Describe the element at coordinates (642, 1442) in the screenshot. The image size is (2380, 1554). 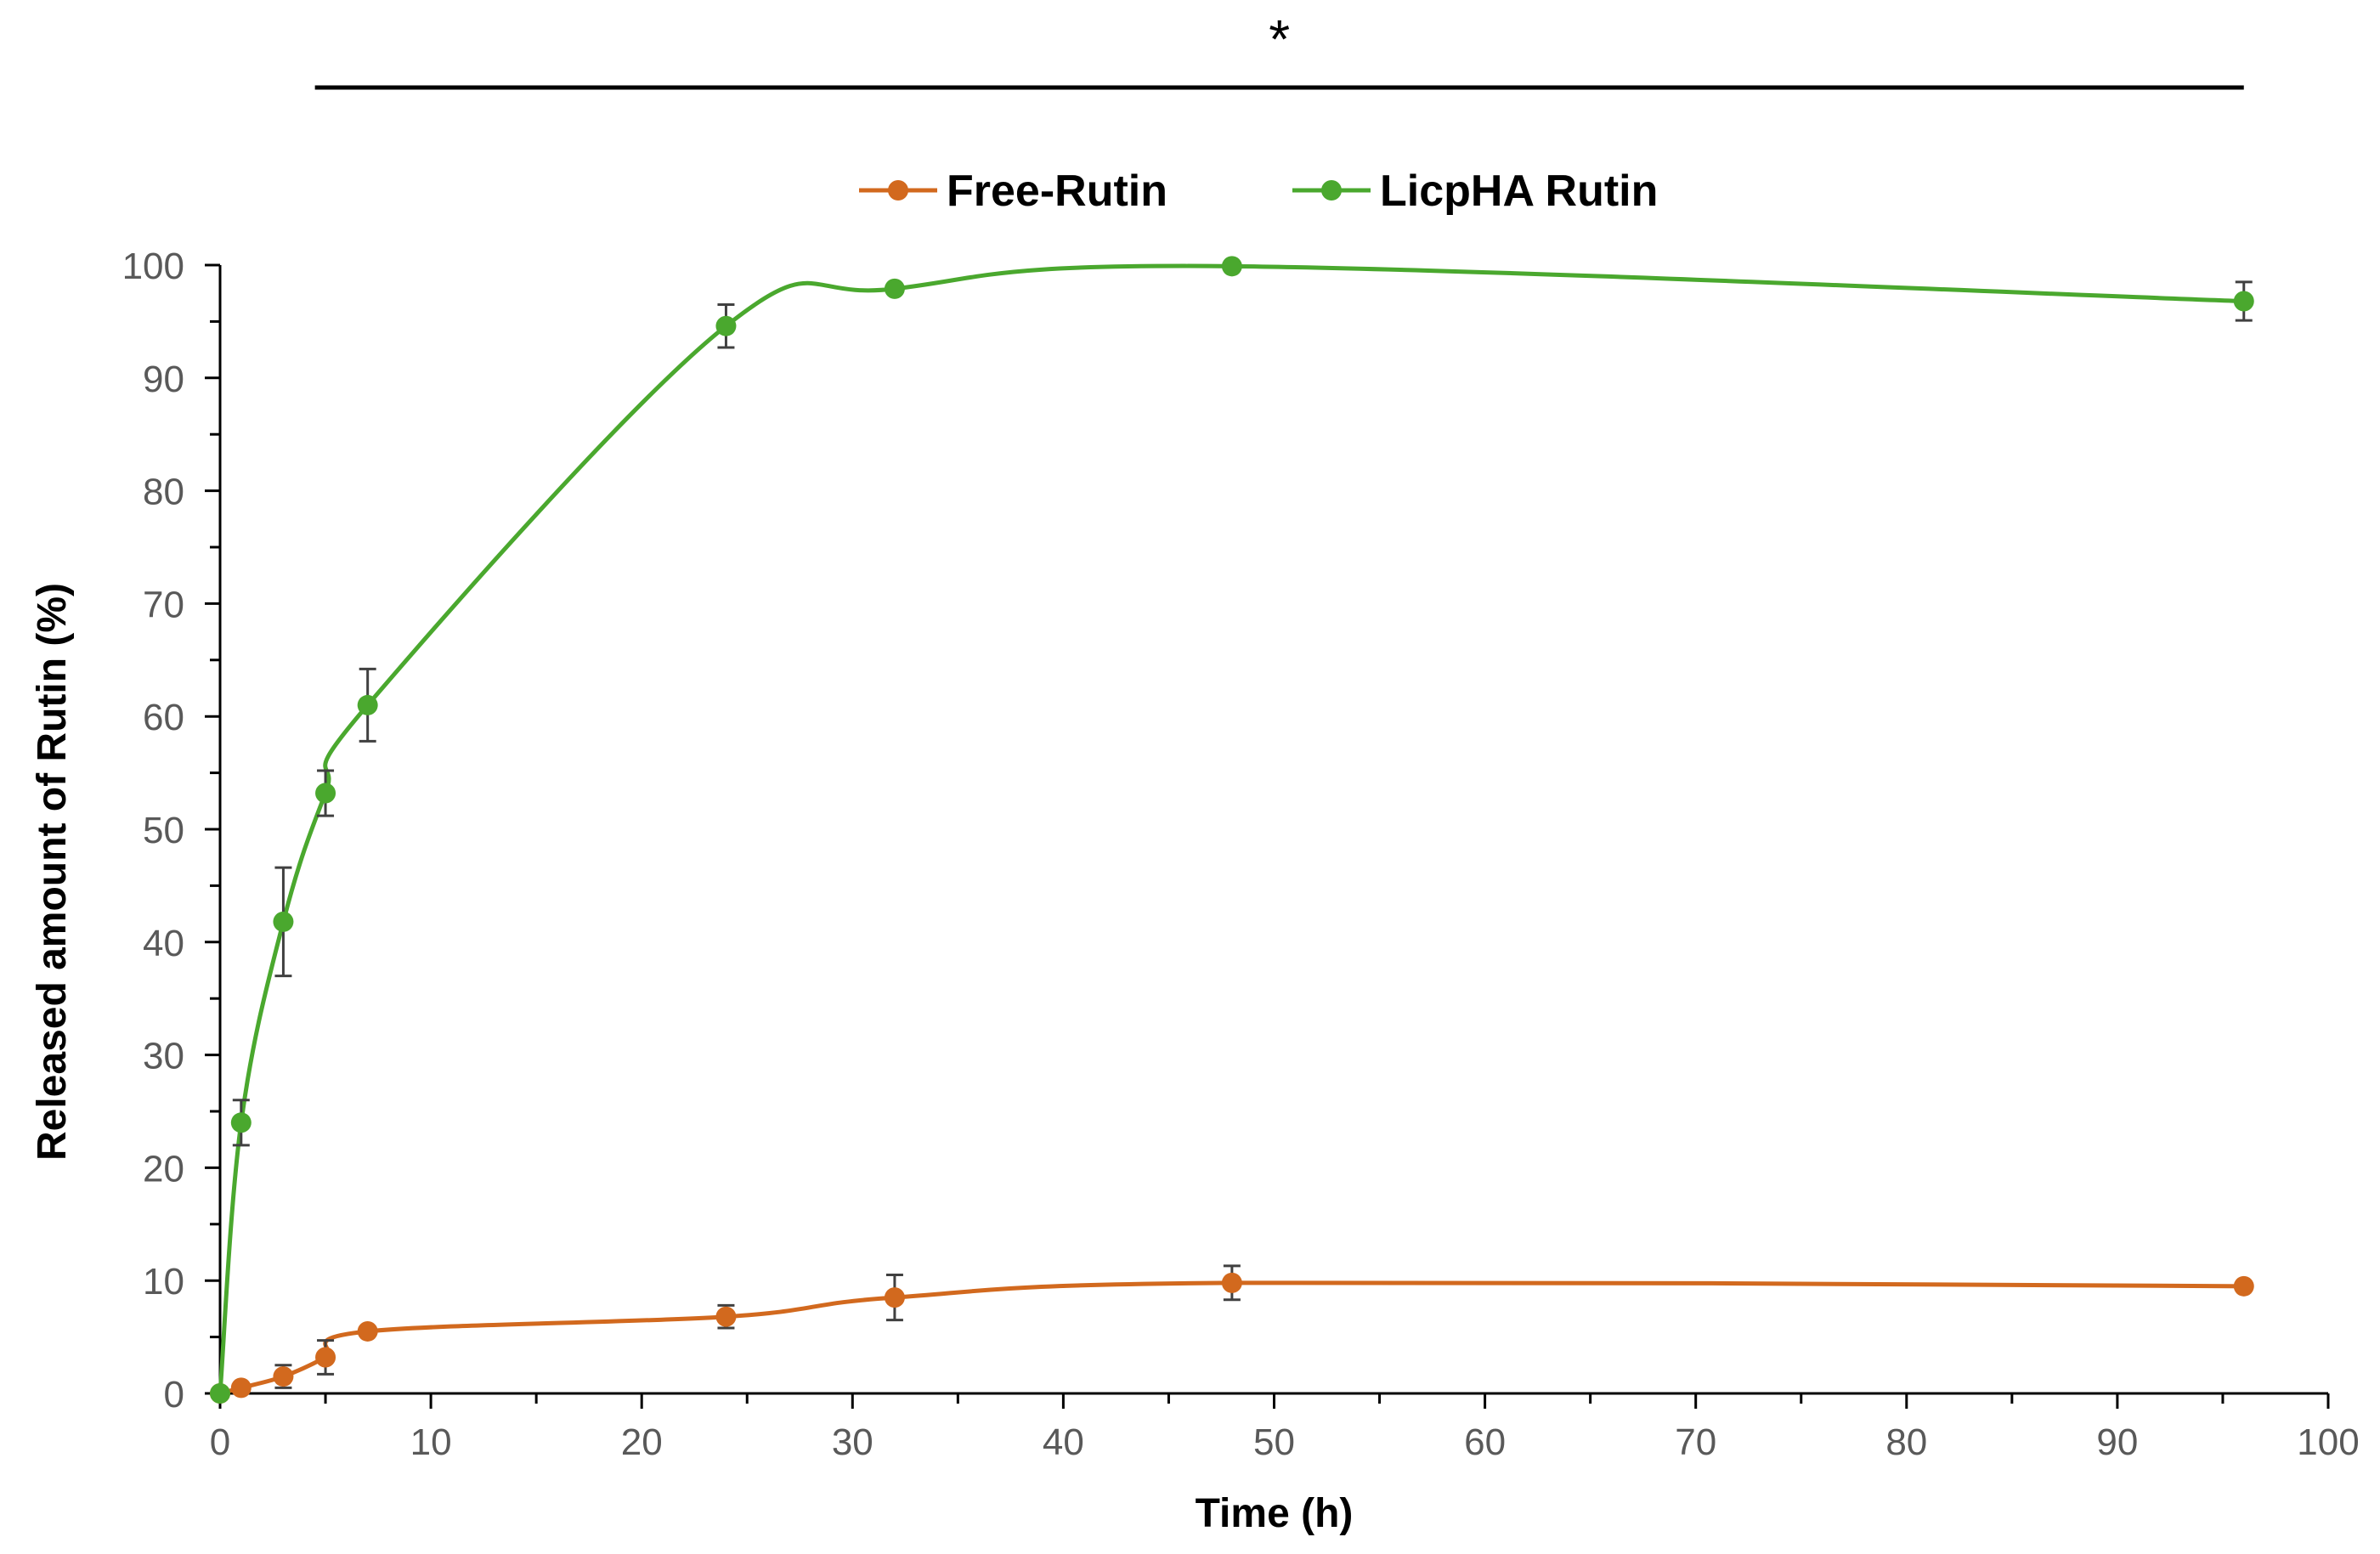
I see `x-tick-label: 20` at that location.